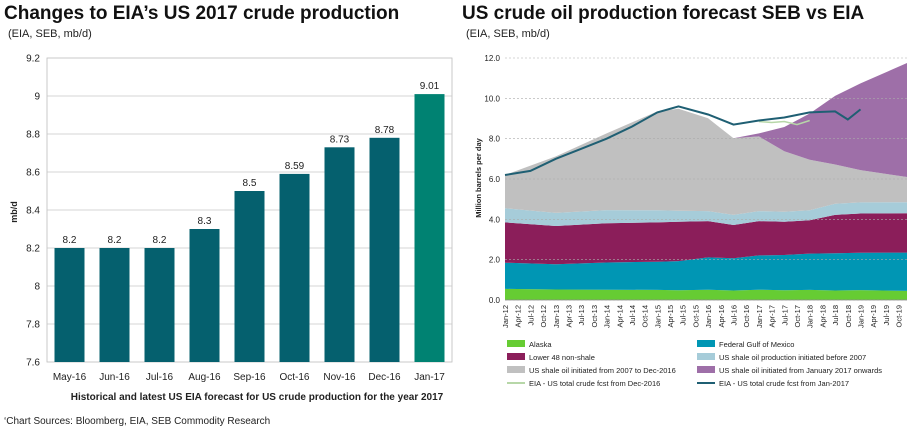 The height and width of the screenshot is (432, 908). I want to click on right-legend-label: Federal Gulf of Mexico, so click(756, 344).